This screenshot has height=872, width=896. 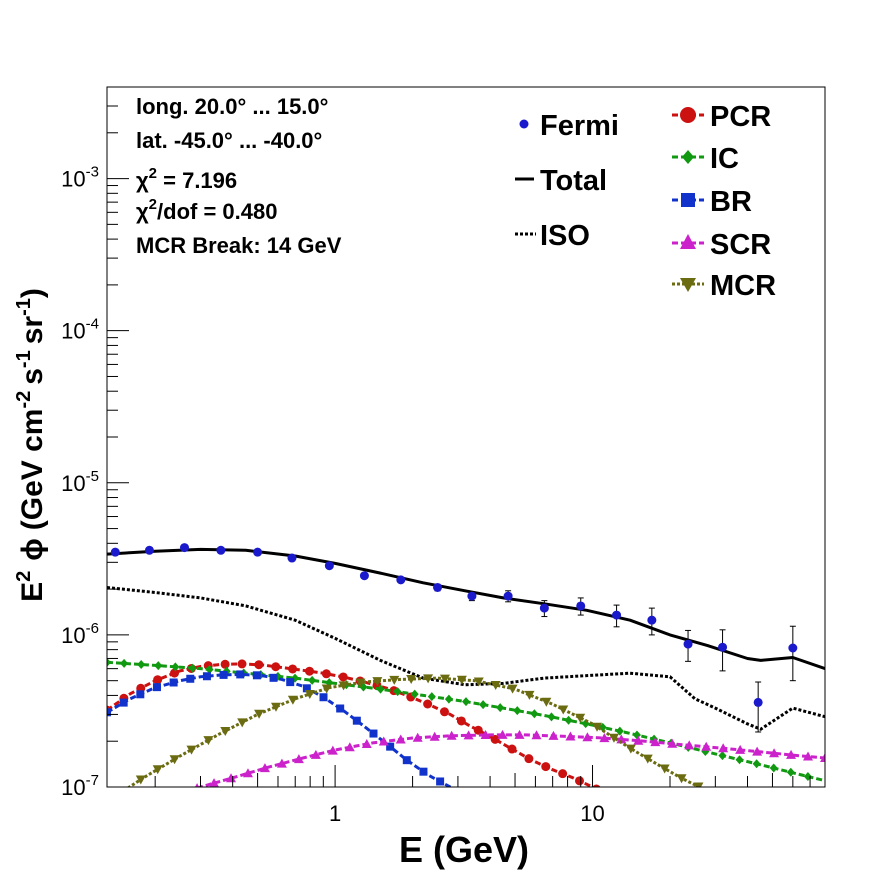 What do you see at coordinates (645, 201) in the screenshot?
I see `legend: Fermi Total ISO PCR IC BR SCR` at bounding box center [645, 201].